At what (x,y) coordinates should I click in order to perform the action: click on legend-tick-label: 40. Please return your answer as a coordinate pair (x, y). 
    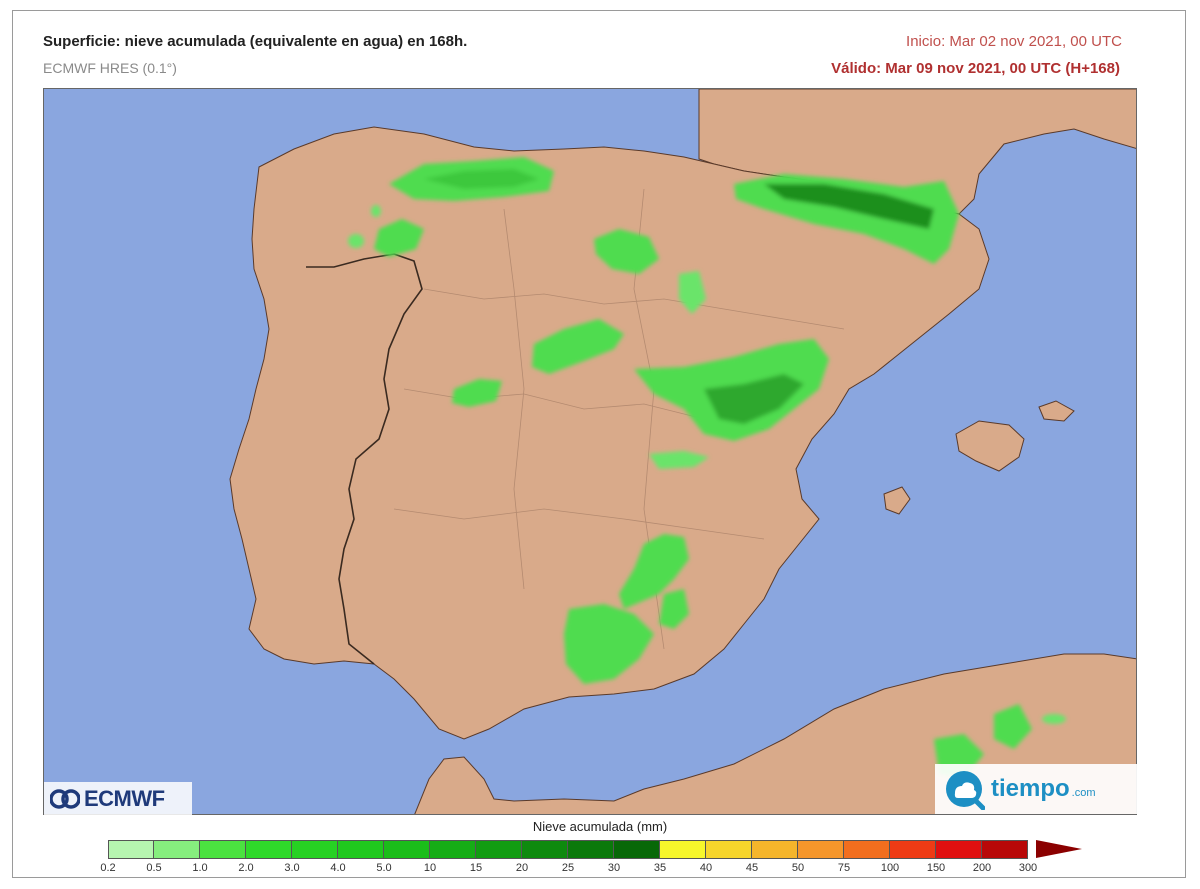
    Looking at the image, I should click on (706, 868).